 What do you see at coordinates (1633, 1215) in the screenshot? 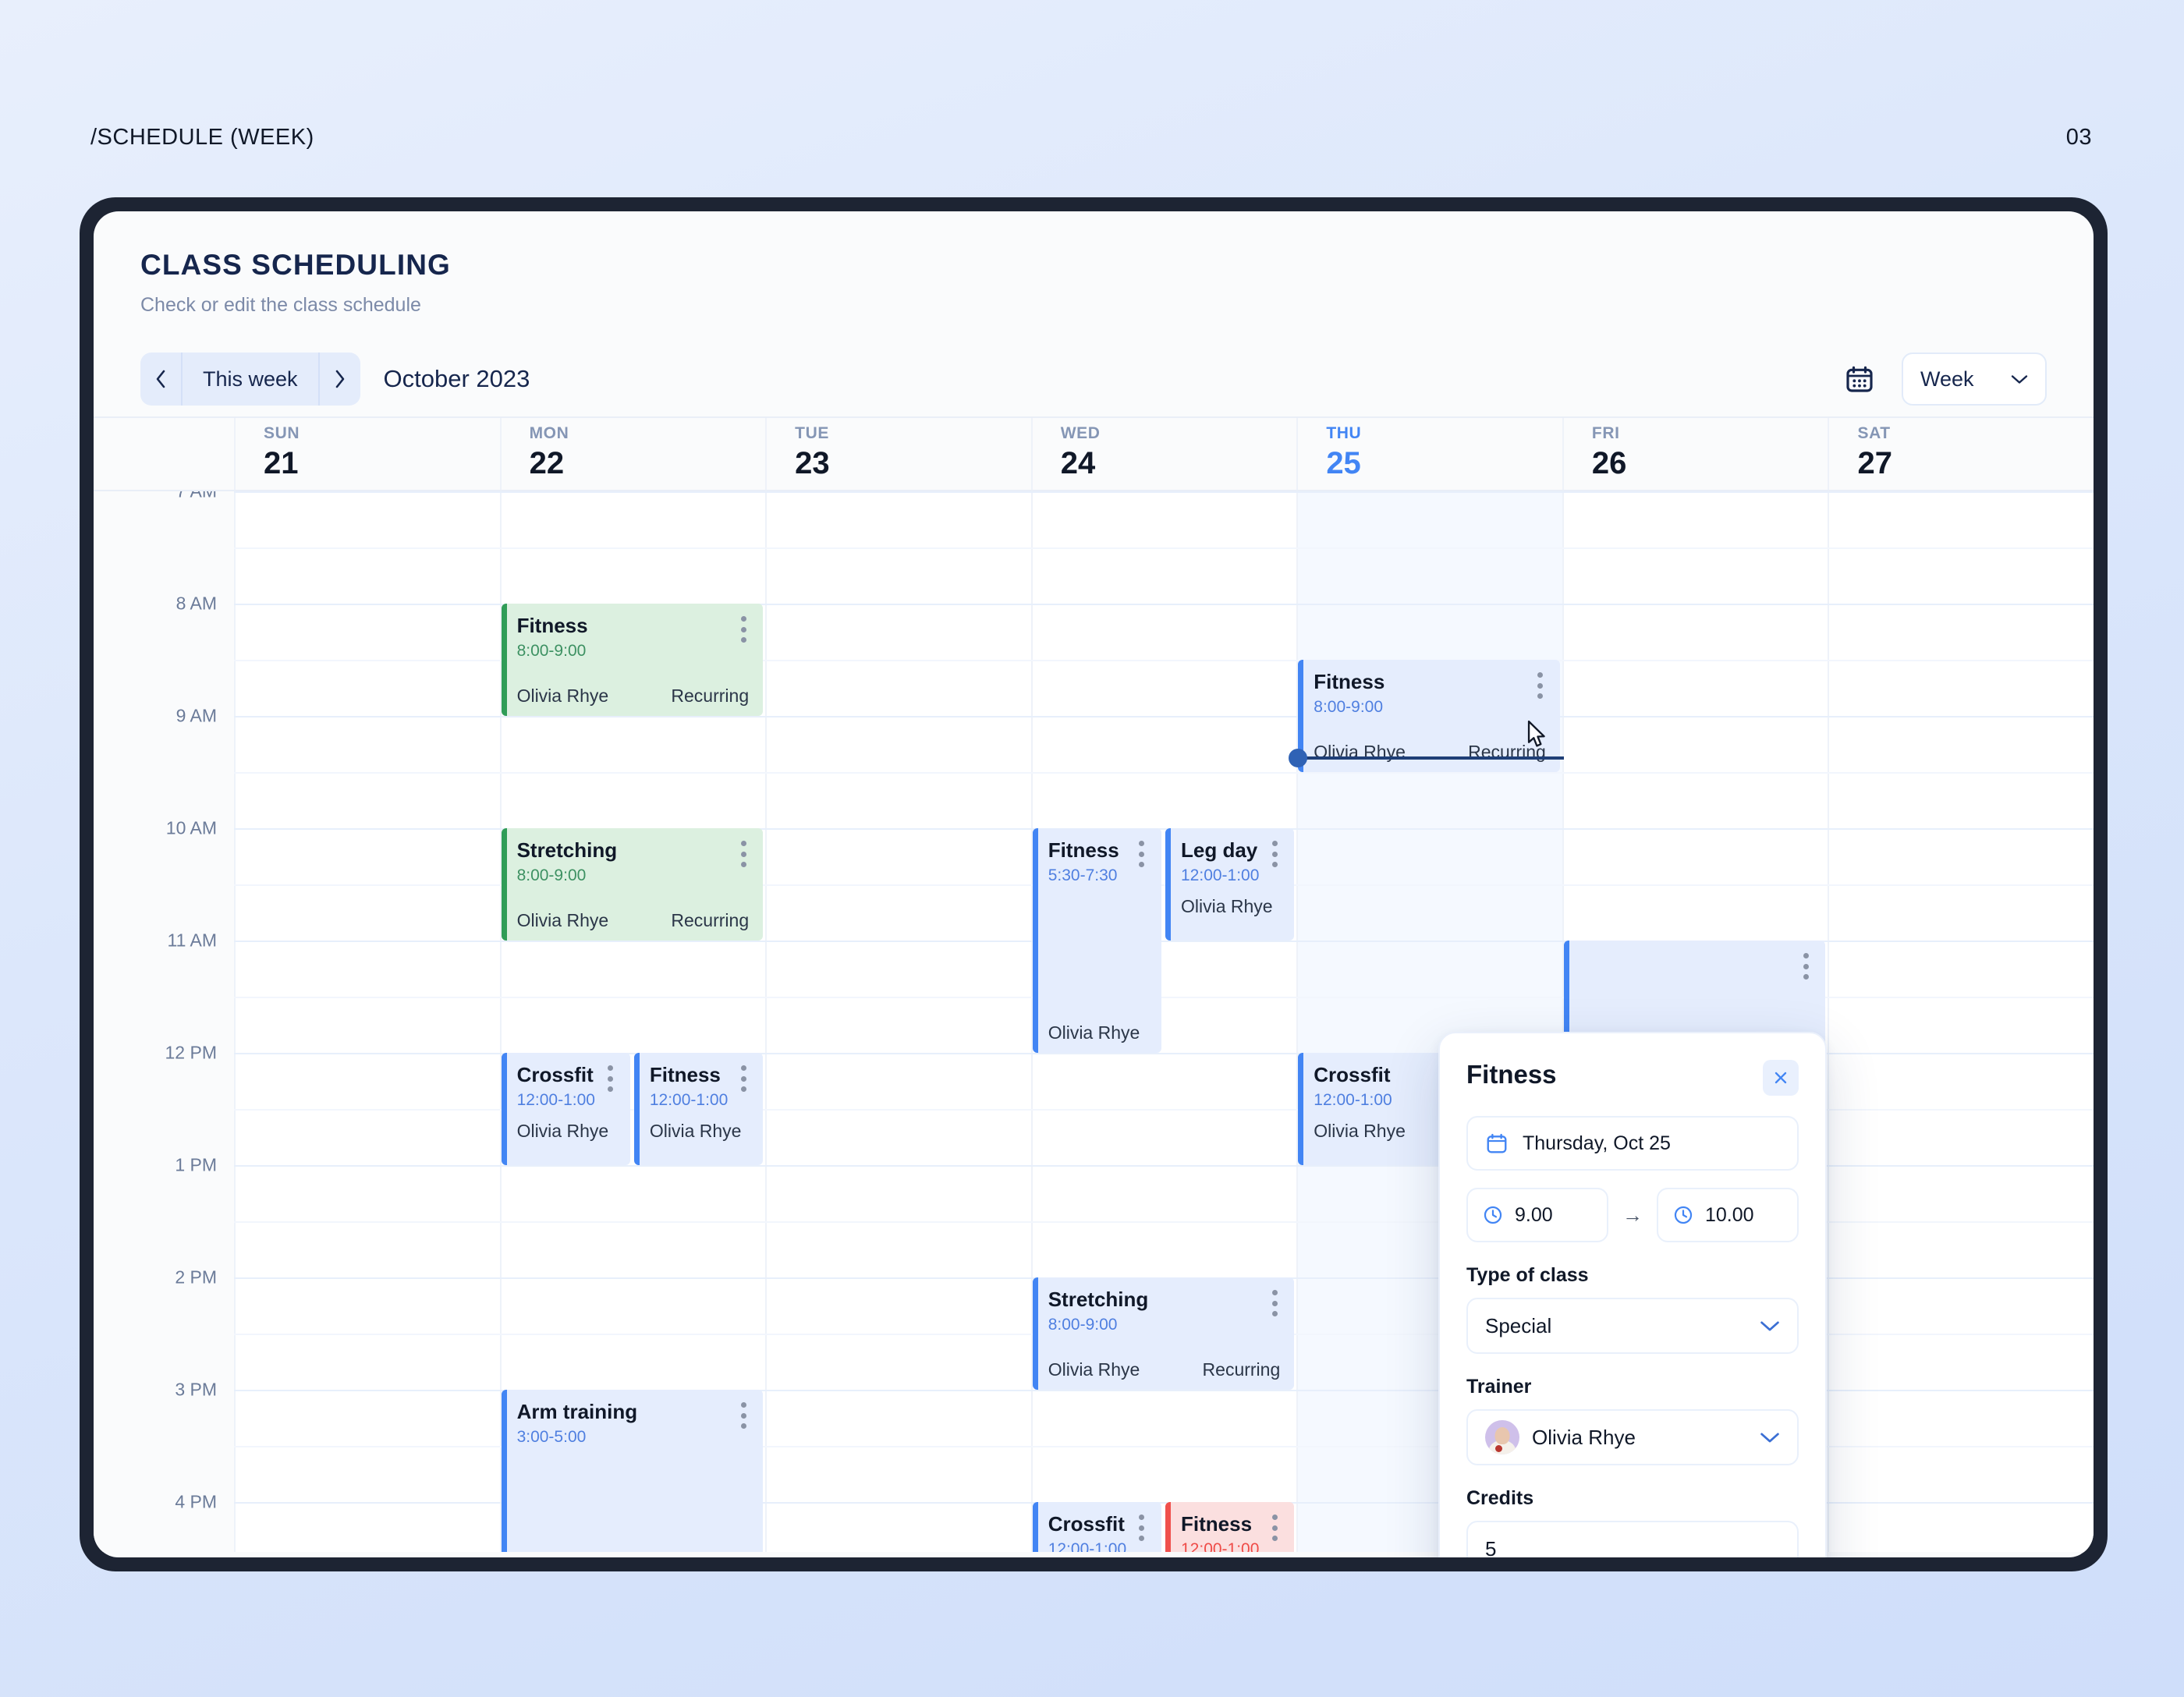
I see `time-range-arrow: →` at bounding box center [1633, 1215].